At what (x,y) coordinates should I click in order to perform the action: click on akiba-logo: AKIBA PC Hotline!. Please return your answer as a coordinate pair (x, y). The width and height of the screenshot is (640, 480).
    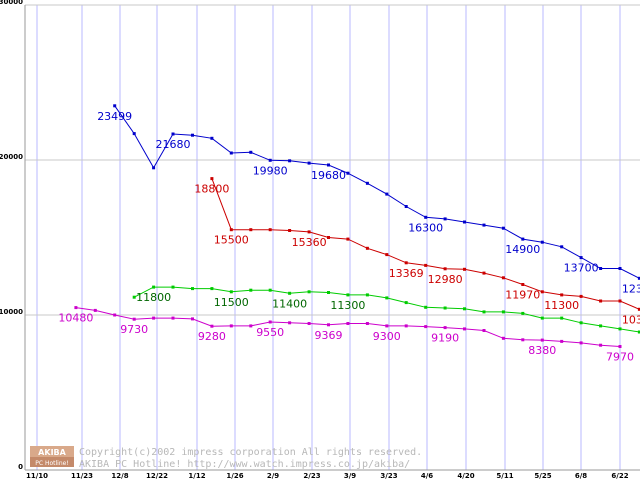
    Looking at the image, I should click on (52, 456).